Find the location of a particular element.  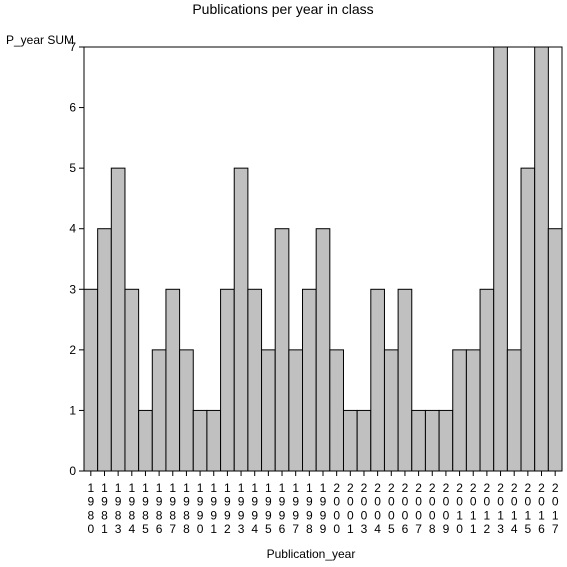

bar-2005 is located at coordinates (391, 410).